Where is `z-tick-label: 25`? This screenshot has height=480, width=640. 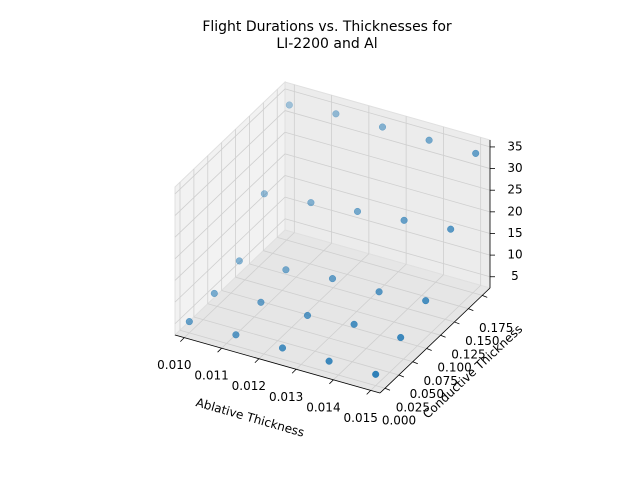
z-tick-label: 25 is located at coordinates (514, 190).